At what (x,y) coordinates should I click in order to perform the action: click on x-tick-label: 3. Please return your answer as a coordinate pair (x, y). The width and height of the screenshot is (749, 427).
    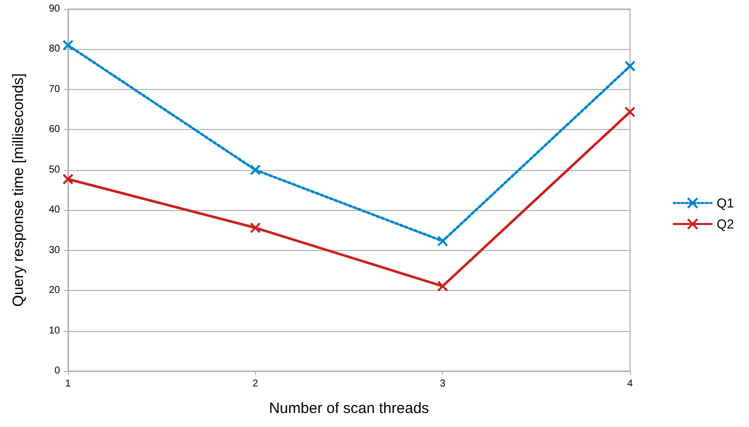
    Looking at the image, I should click on (443, 384).